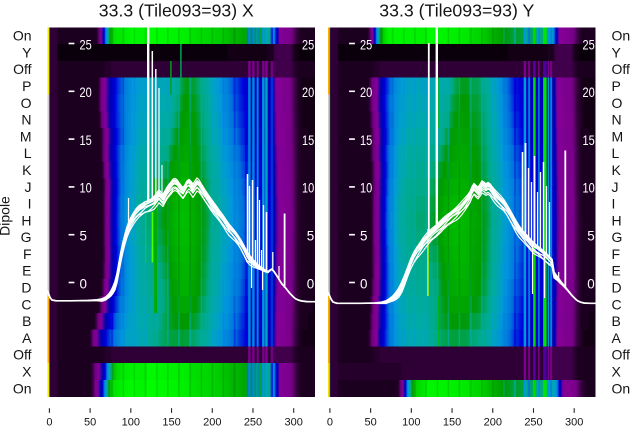 The width and height of the screenshot is (640, 440). Describe the element at coordinates (6, 216) in the screenshot. I see `svg-text: Dipole` at that location.